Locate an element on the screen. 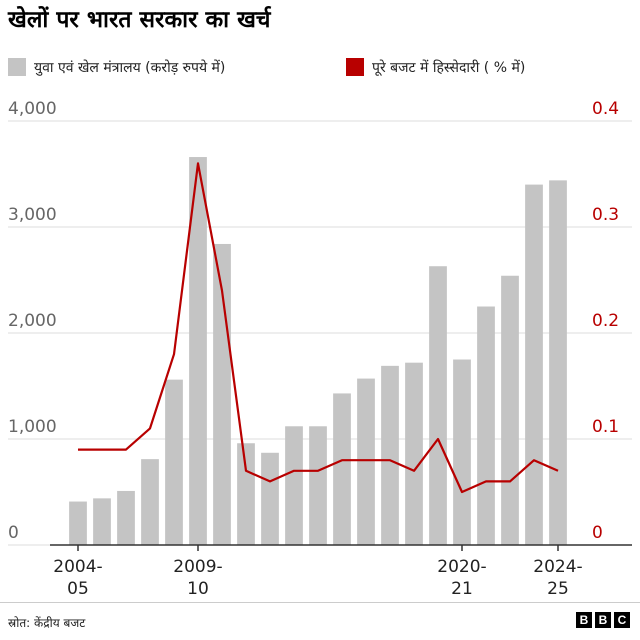 The image size is (640, 640). legend-label-share: पूरे बजट में हिस्सेदारी ( % में) is located at coordinates (449, 67).